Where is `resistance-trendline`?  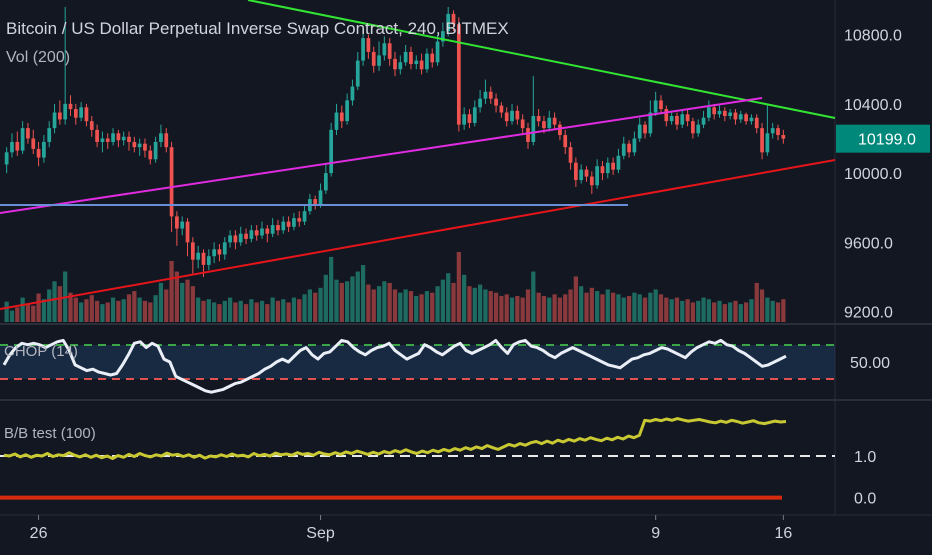 resistance-trendline is located at coordinates (541, 59).